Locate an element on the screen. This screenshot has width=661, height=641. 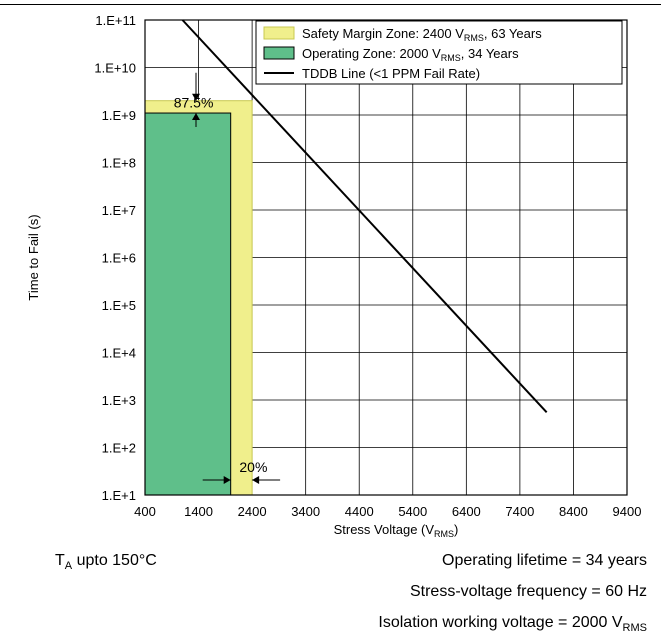
x-tick-label-3400: 3400 is located at coordinates (305, 511).